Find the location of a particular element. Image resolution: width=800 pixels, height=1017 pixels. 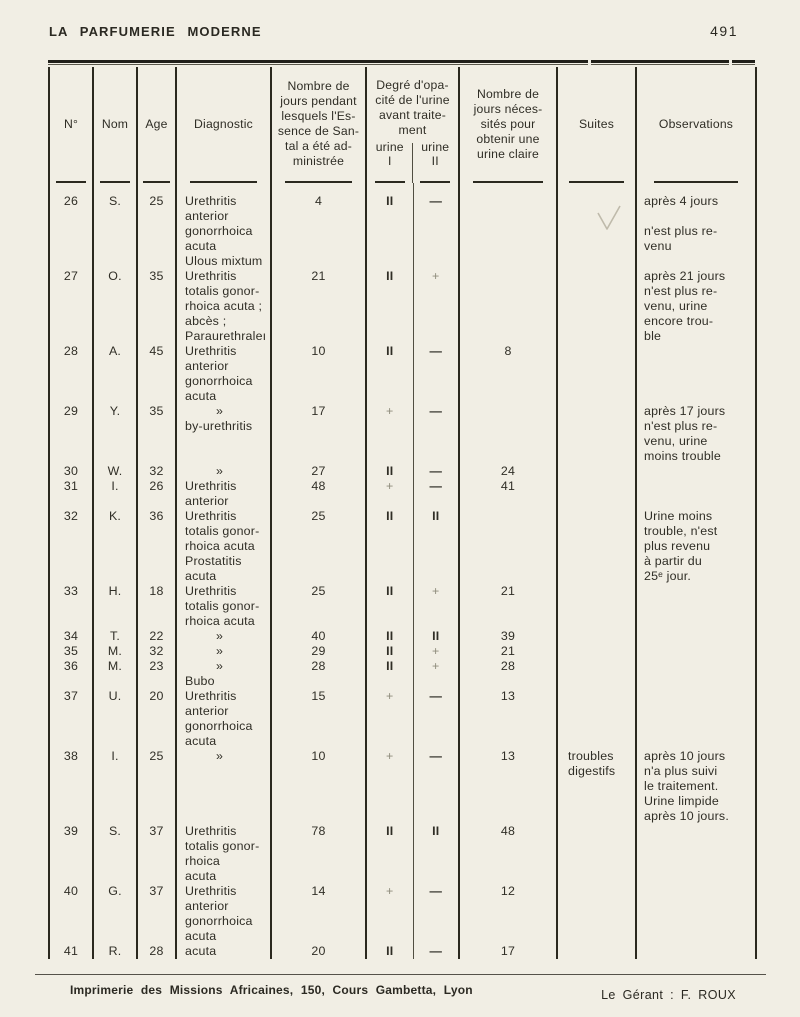

cell-line: 35 is located at coordinates (156, 276).